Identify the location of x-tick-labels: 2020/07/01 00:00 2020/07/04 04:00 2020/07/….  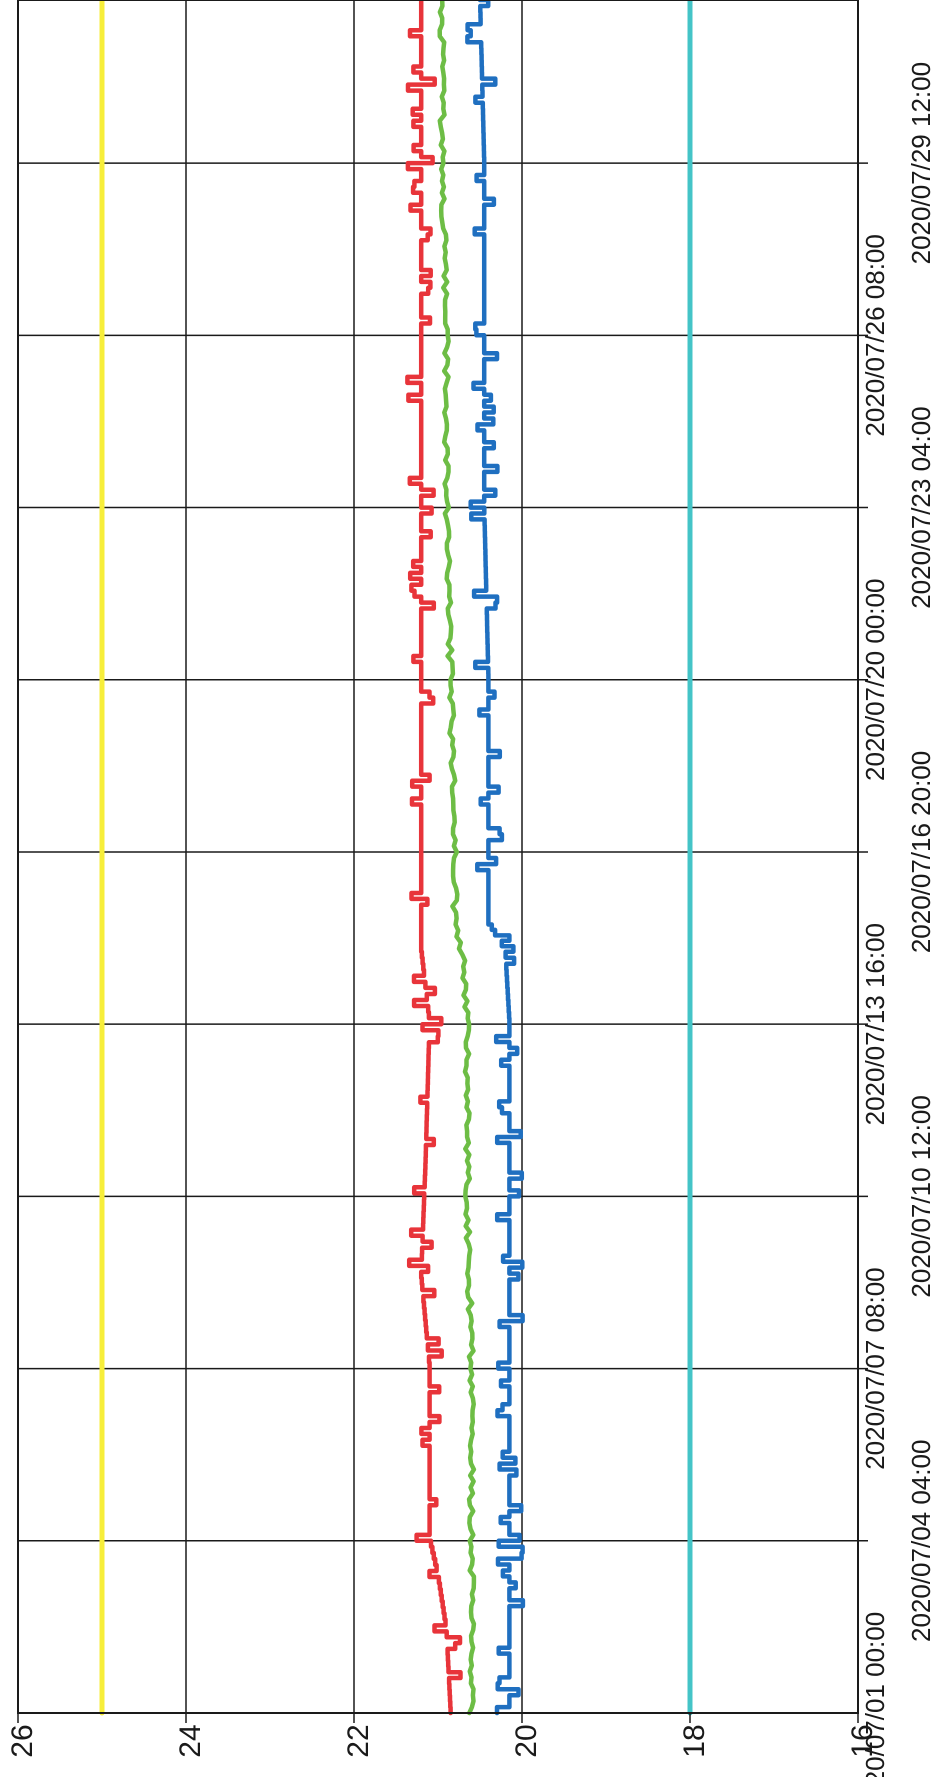
(898, 919).